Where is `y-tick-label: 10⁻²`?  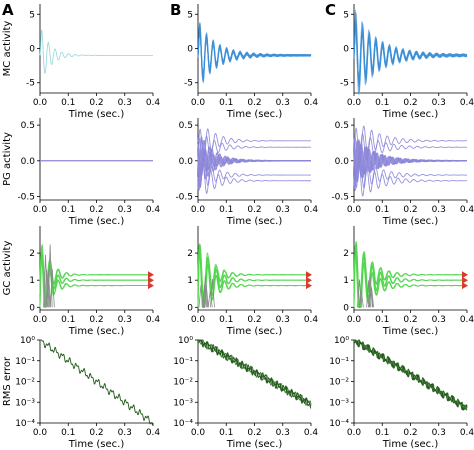 y-tick-label: 10⁻² is located at coordinates (25, 383).